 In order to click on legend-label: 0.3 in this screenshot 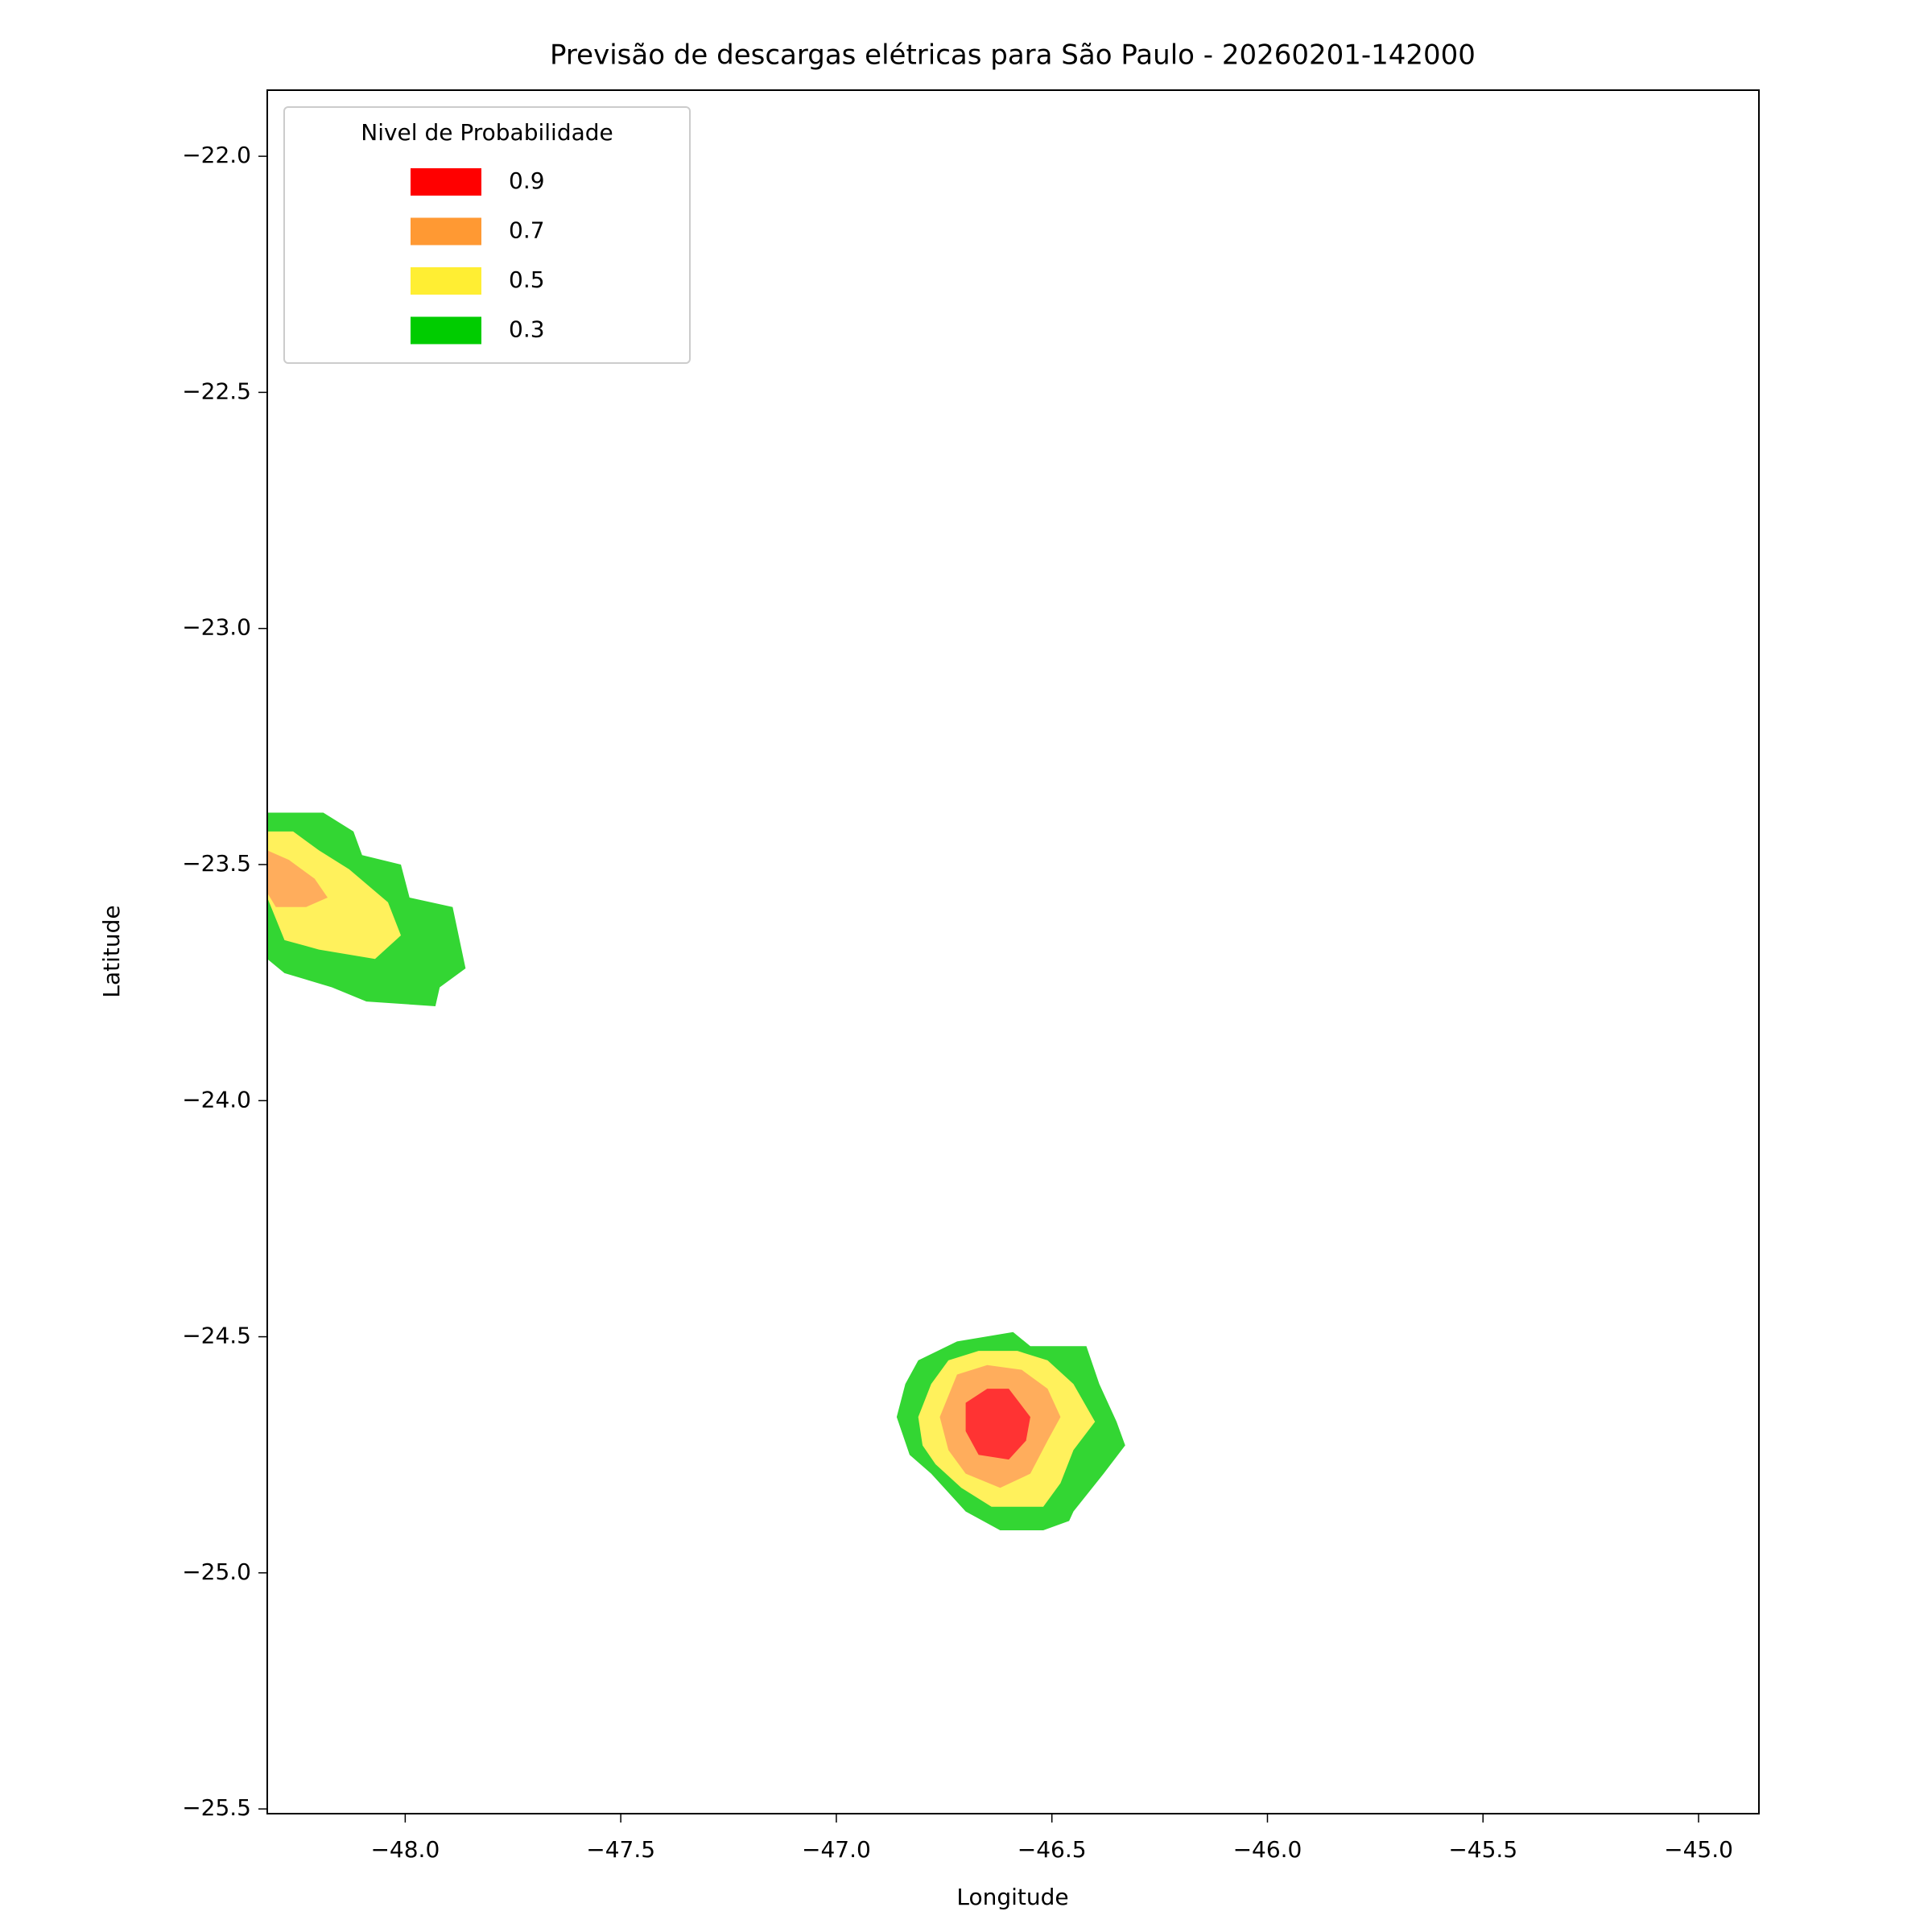, I will do `click(527, 329)`.